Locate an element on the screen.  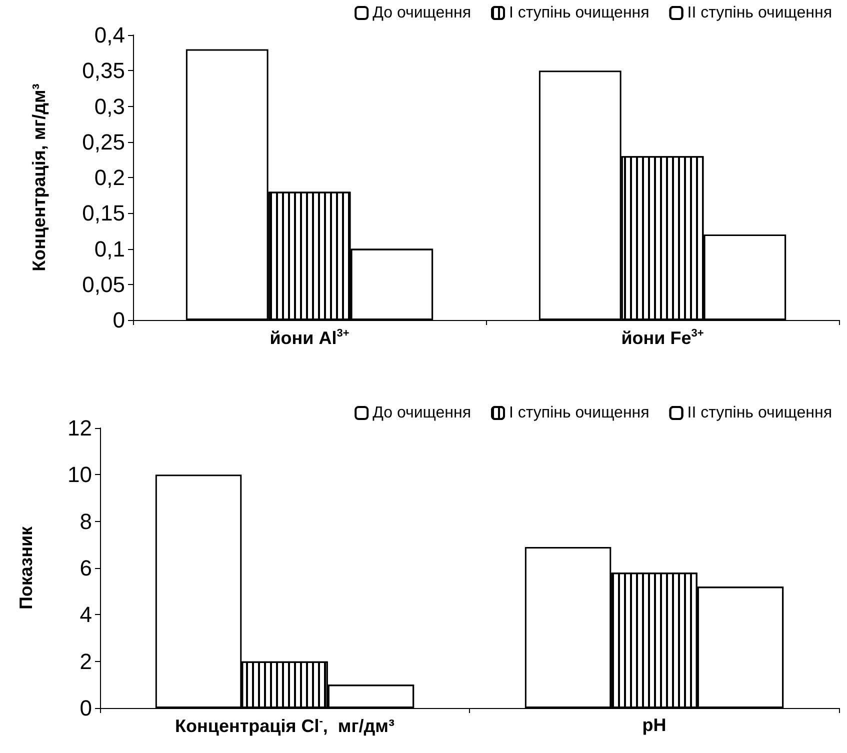
y-tick-label: 0,4 is located at coordinates (109, 35).